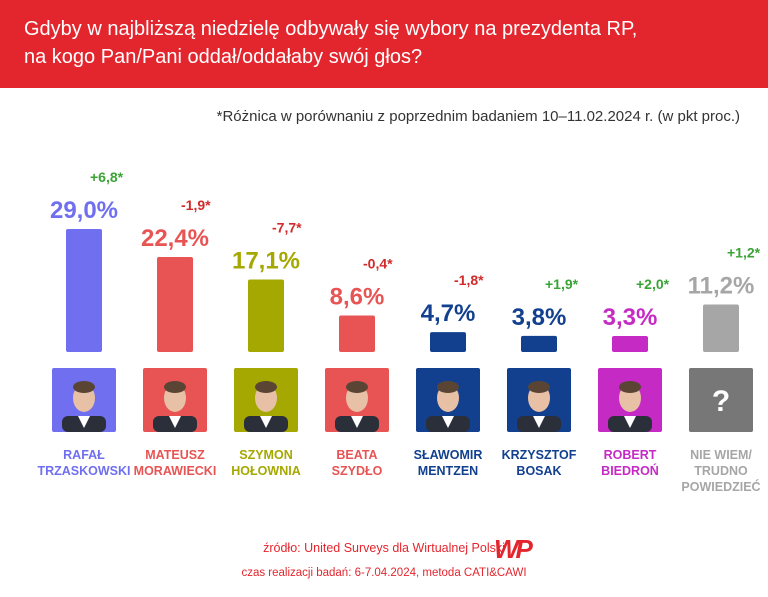  Describe the element at coordinates (196, 205) in the screenshot. I see `change-label: -1,9*` at that location.